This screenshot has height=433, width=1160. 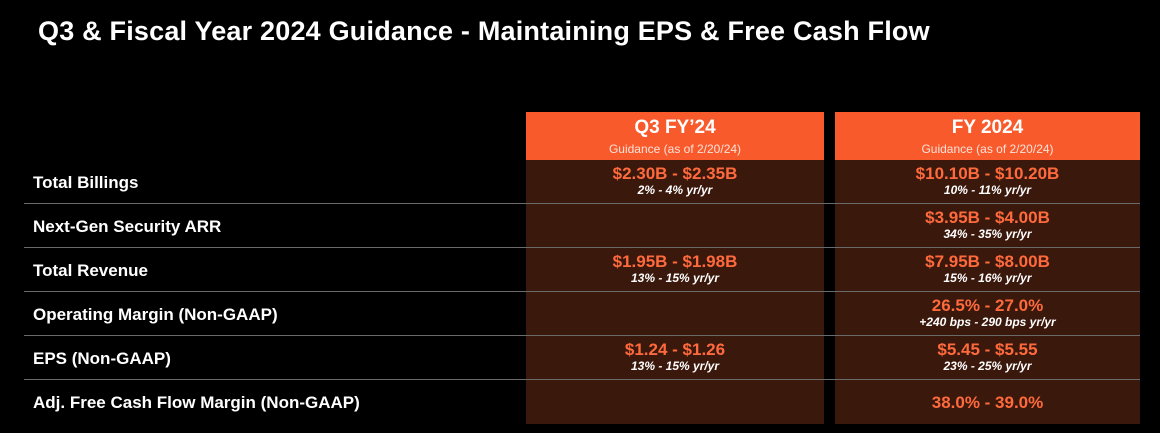 What do you see at coordinates (102, 358) in the screenshot?
I see `row-label: EPS (Non-GAAP)` at bounding box center [102, 358].